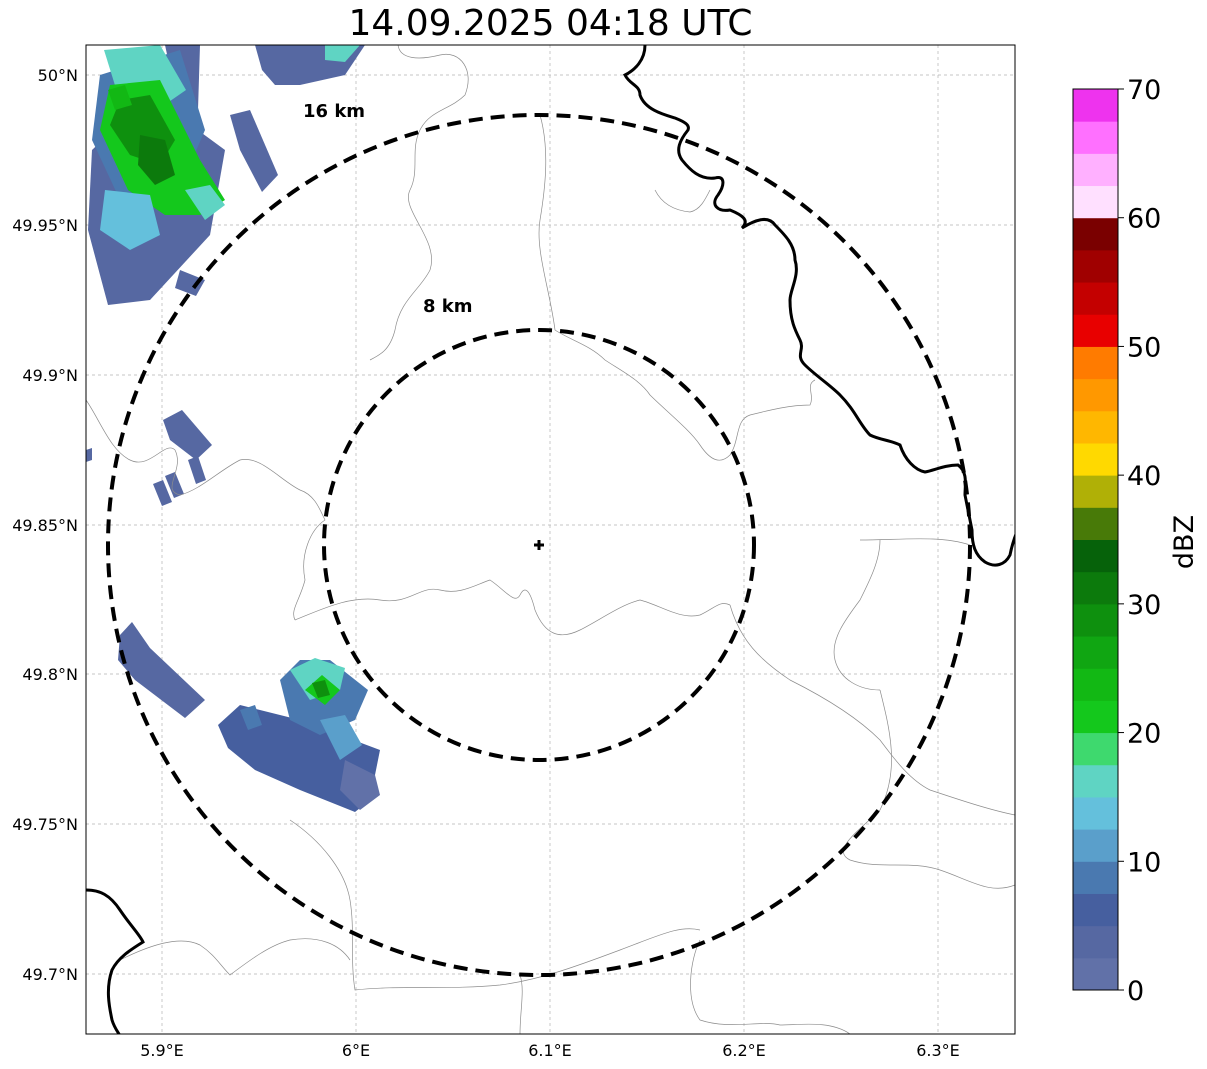 The image size is (1207, 1069). Describe the element at coordinates (1144, 734) in the screenshot. I see `colorbar-tick-label: 20` at that location.